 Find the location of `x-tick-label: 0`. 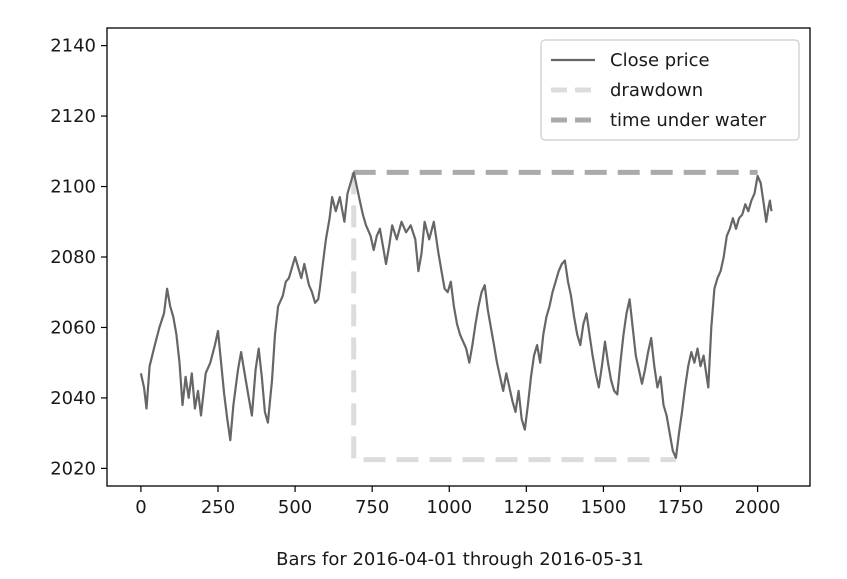

x-tick-label: 0 is located at coordinates (140, 507).